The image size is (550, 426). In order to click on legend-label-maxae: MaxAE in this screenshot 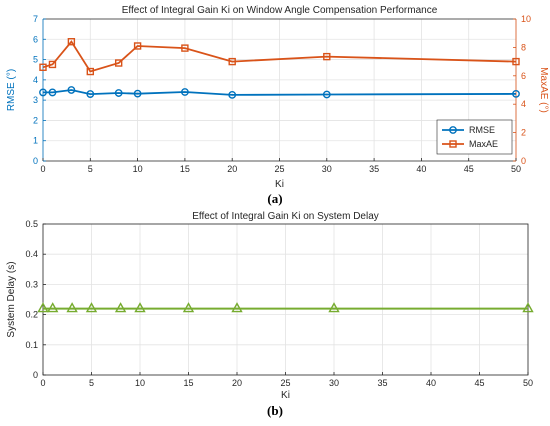, I will do `click(483, 144)`.